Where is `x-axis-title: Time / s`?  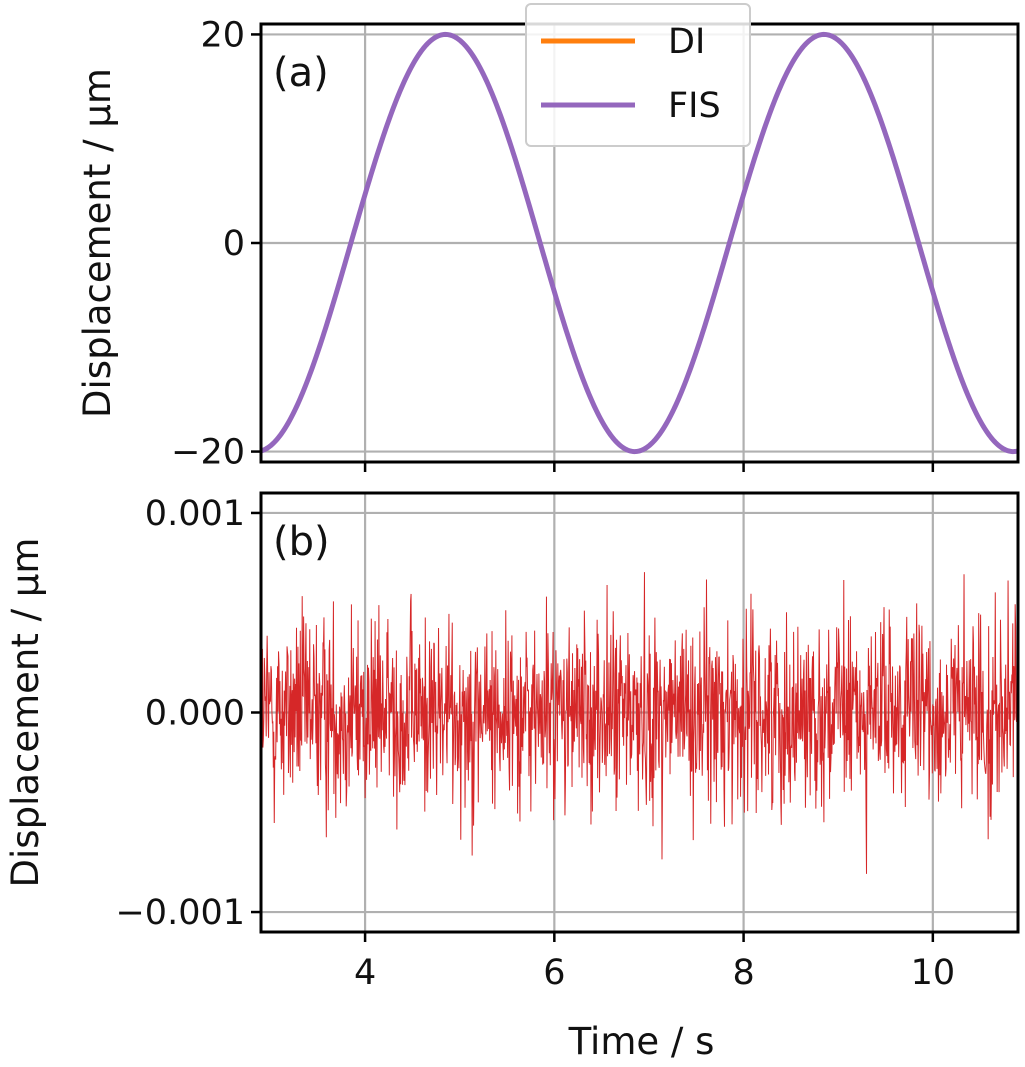
x-axis-title: Time / s is located at coordinates (641, 1041).